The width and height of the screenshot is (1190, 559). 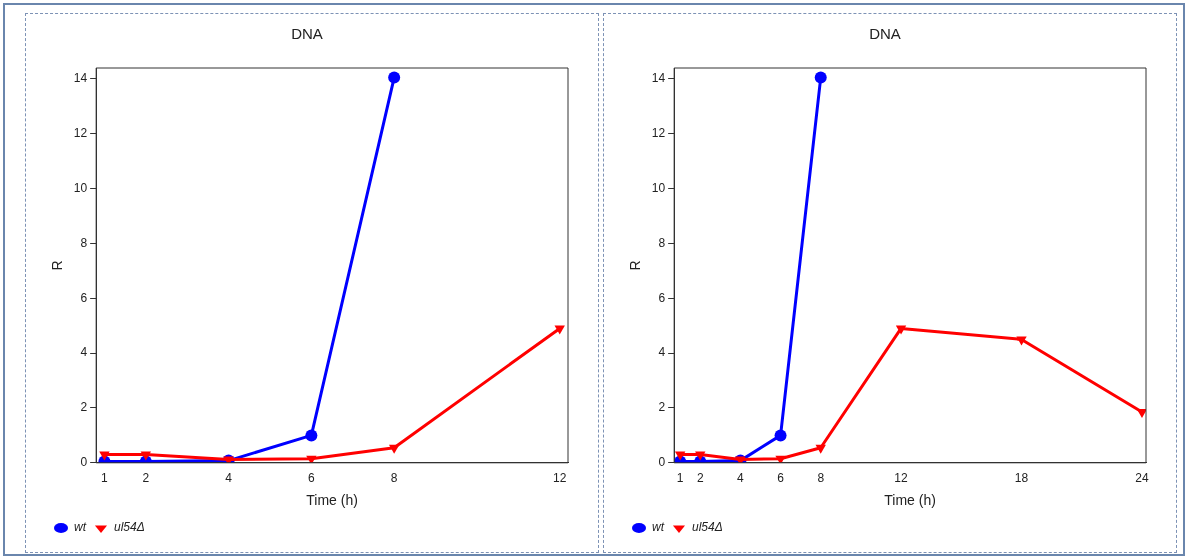 What do you see at coordinates (1142, 478) in the screenshot?
I see `x-tick-label: 24` at bounding box center [1142, 478].